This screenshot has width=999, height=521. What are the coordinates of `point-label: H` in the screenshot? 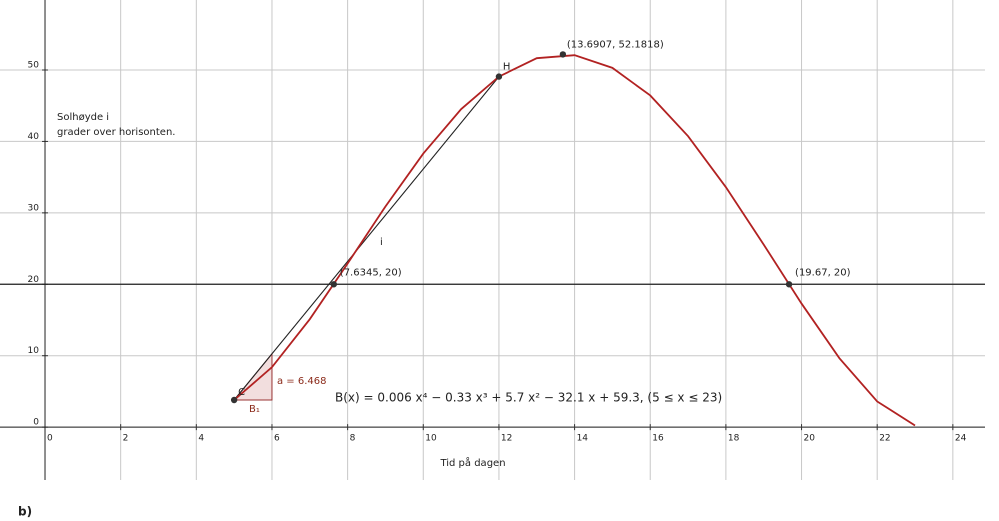 It's located at (507, 67).